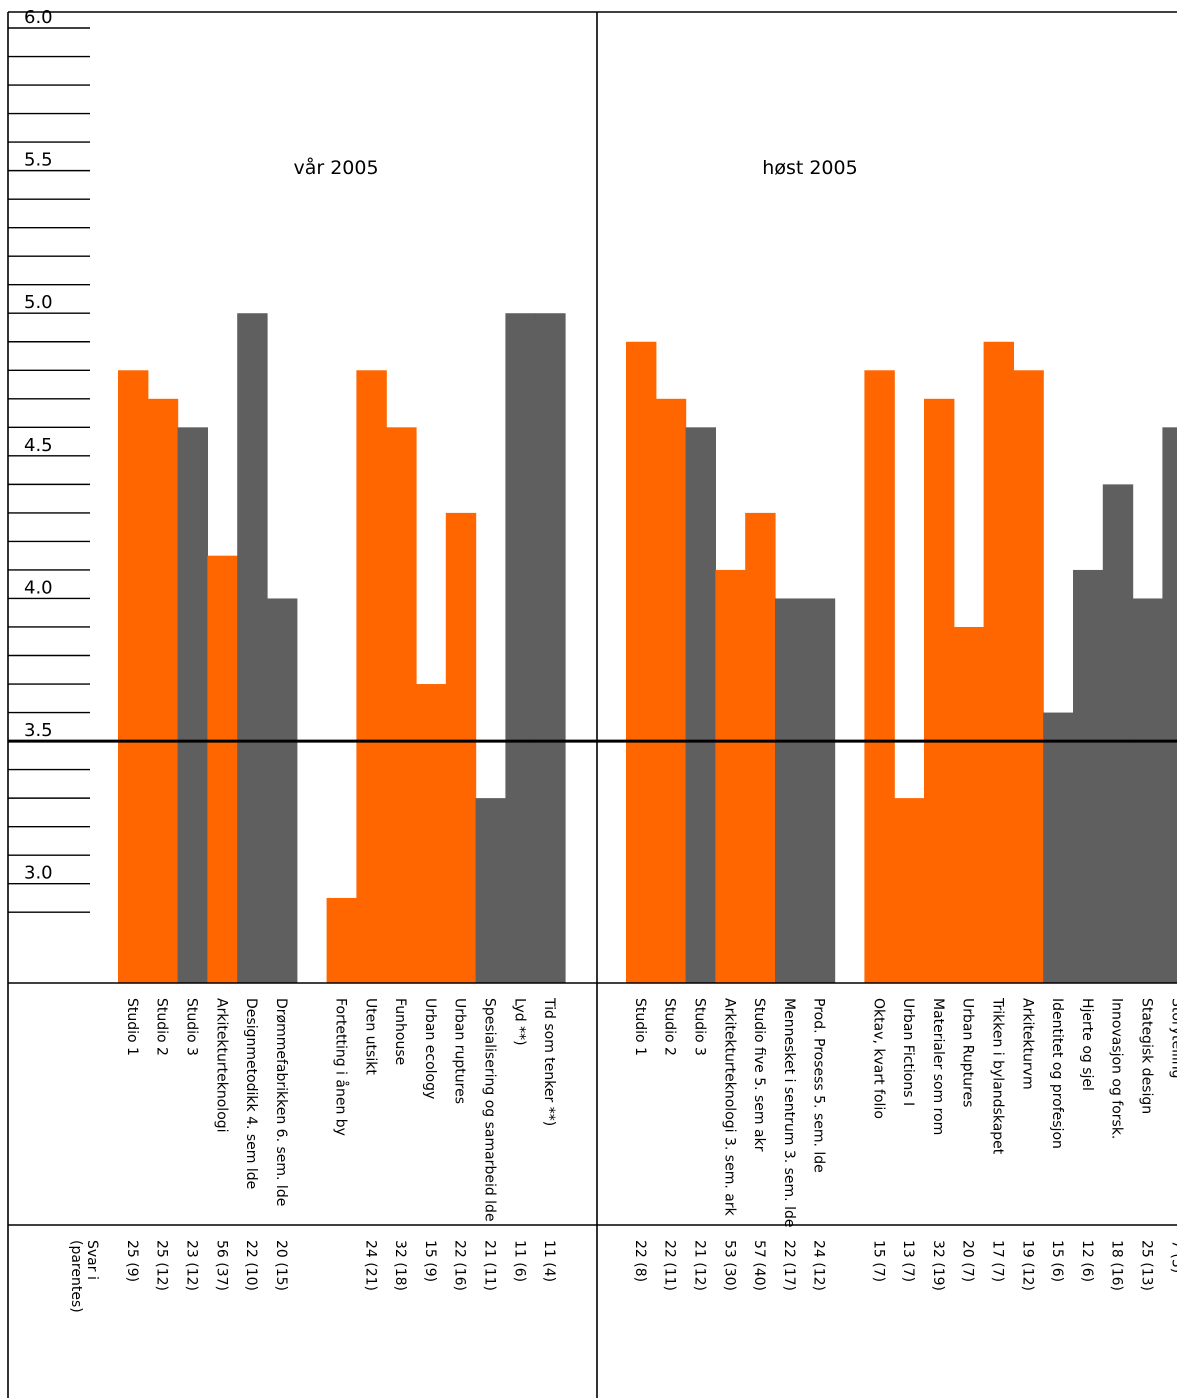 Image resolution: width=1177 pixels, height=1398 pixels. What do you see at coordinates (968, 1261) in the screenshot?
I see `responses-label: 20 (7)` at bounding box center [968, 1261].